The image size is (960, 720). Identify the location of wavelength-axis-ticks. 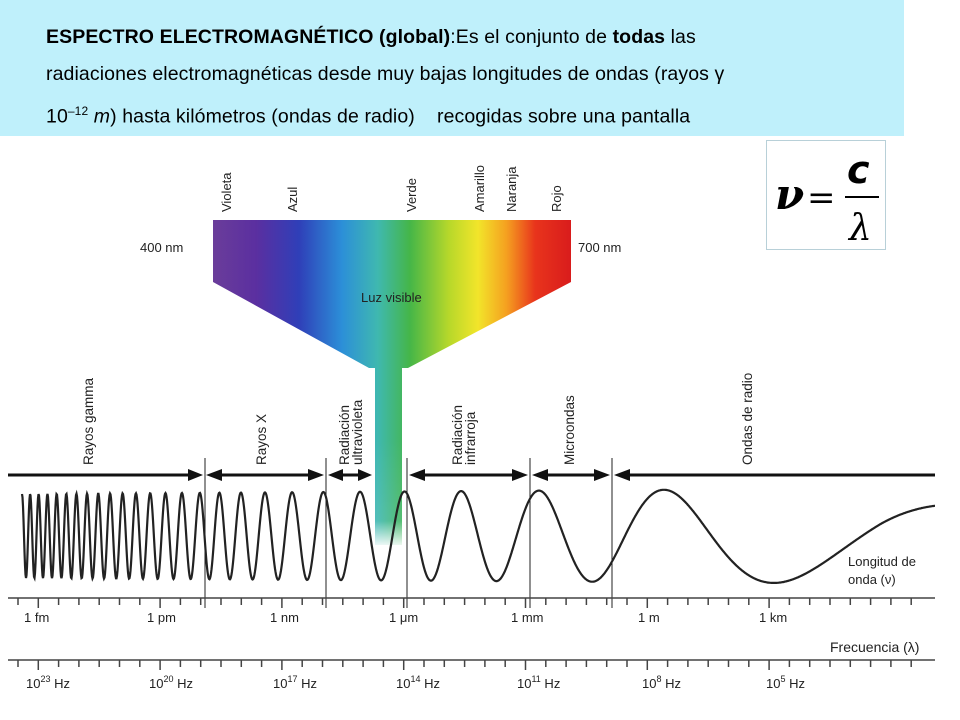
(464, 603).